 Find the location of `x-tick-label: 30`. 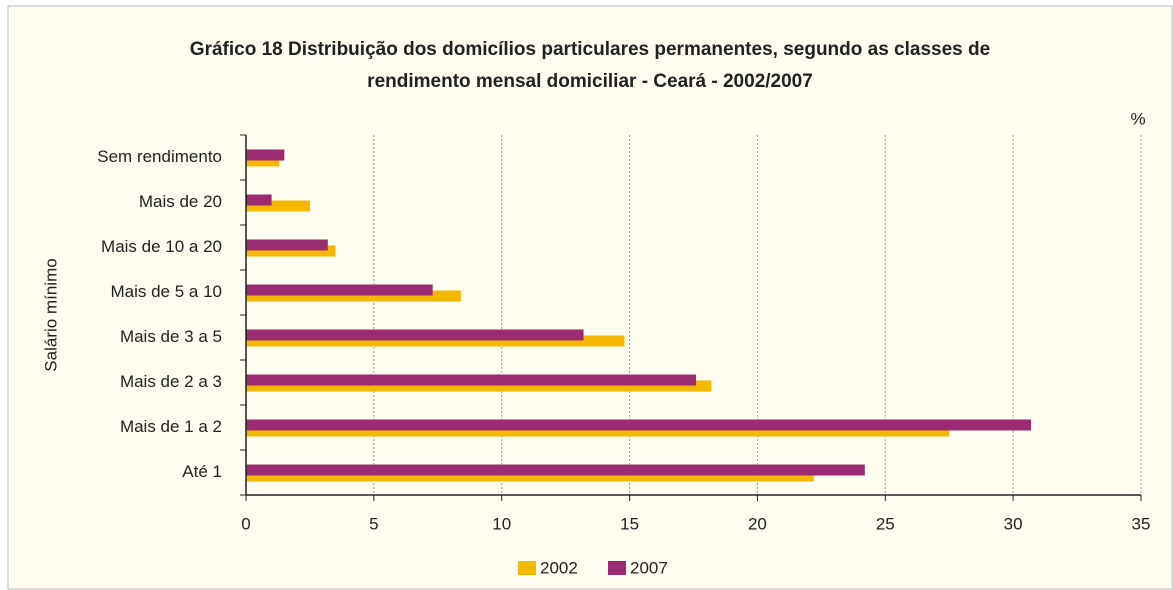

x-tick-label: 30 is located at coordinates (1013, 523).